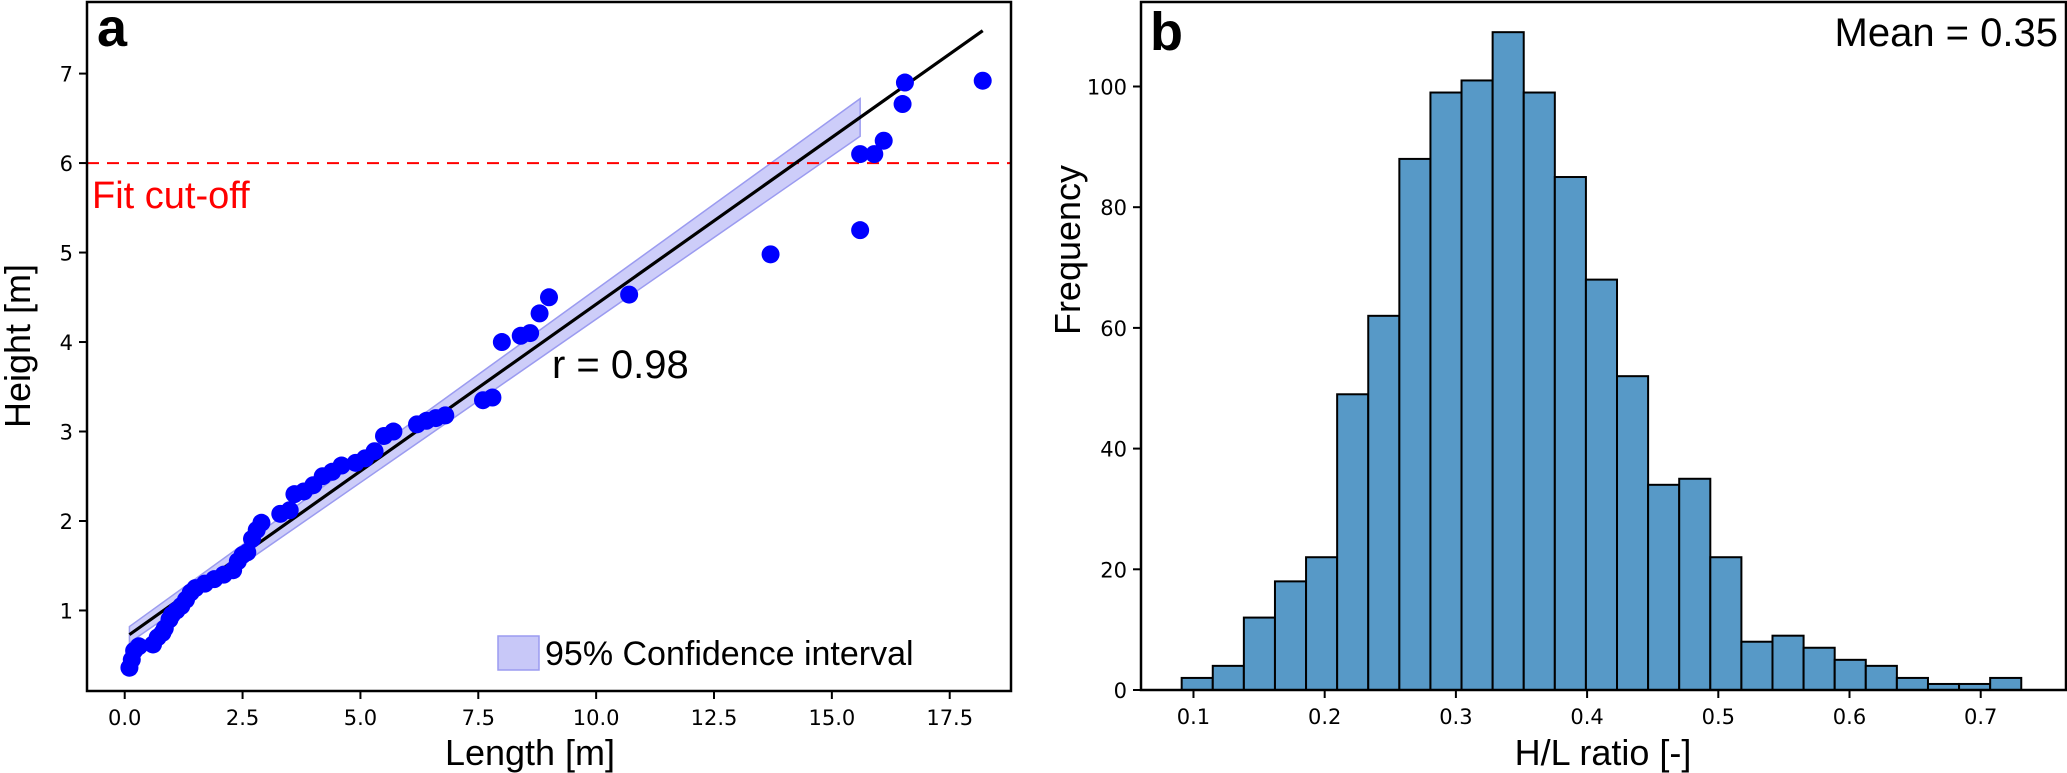  Describe the element at coordinates (1107, 87) in the screenshot. I see `y-tick-label: 100` at that location.